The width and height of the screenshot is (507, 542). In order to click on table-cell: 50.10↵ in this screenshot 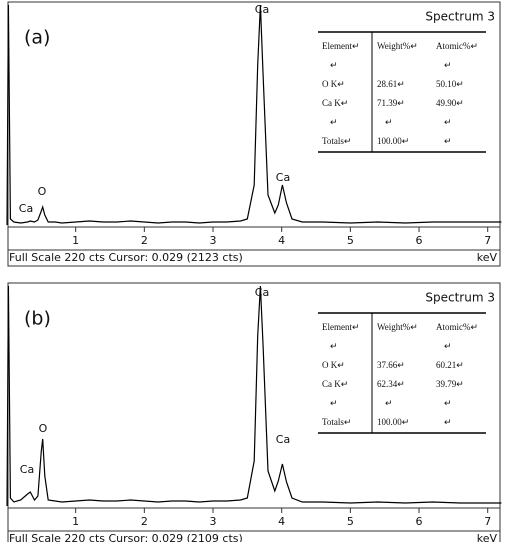, I will do `click(450, 84)`.